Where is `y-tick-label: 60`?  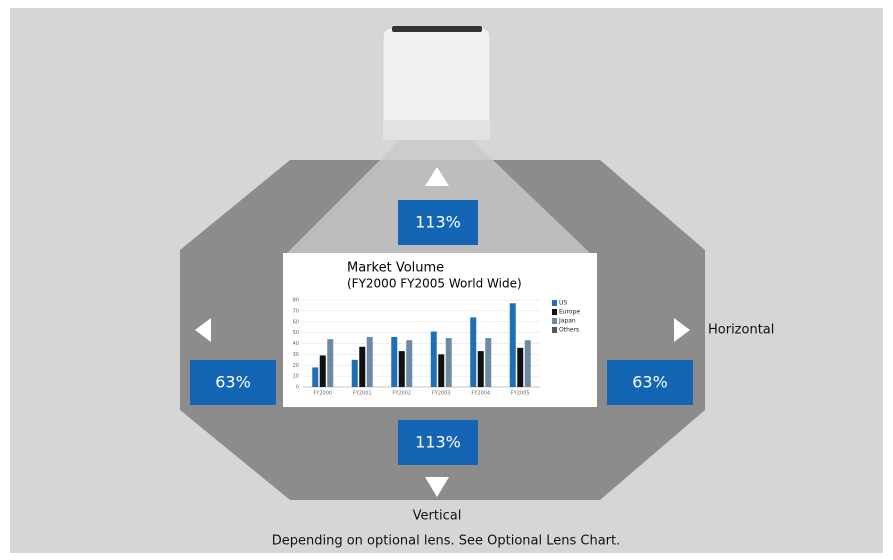 y-tick-label: 60 is located at coordinates (296, 322).